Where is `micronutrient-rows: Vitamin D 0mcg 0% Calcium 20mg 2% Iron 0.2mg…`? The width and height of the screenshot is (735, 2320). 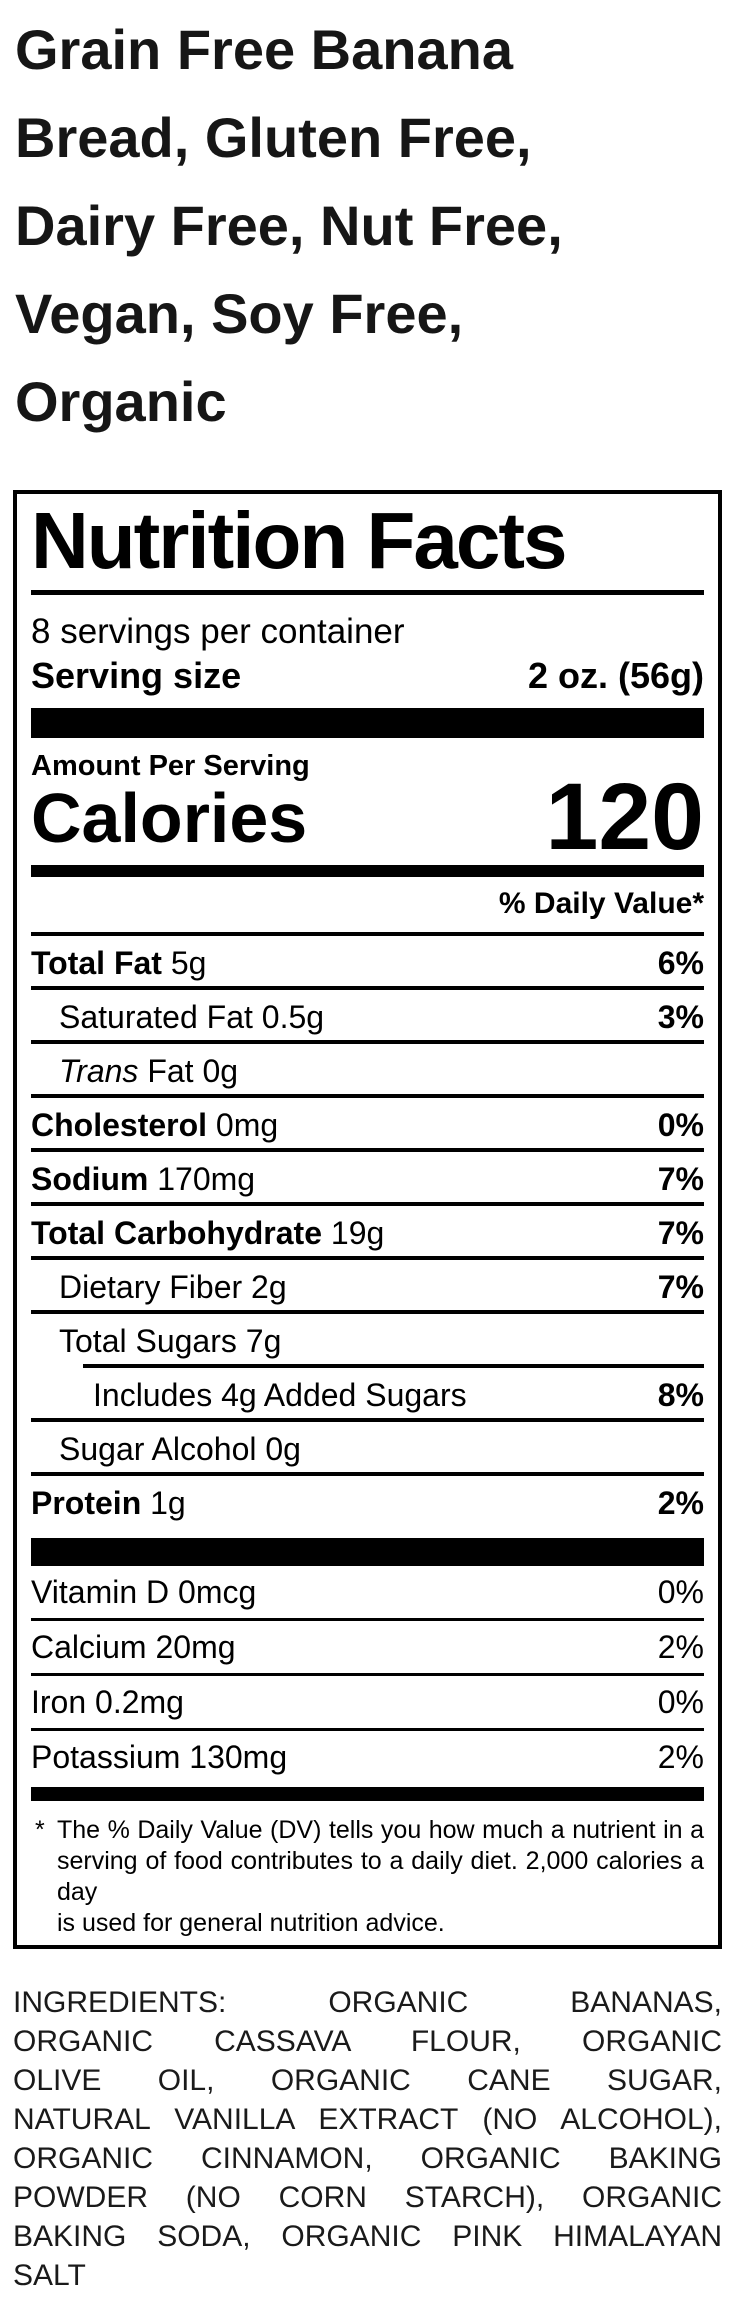 micronutrient-rows: Vitamin D 0mcg 0% Calcium 20mg 2% Iron 0.2mg… is located at coordinates (367, 1674).